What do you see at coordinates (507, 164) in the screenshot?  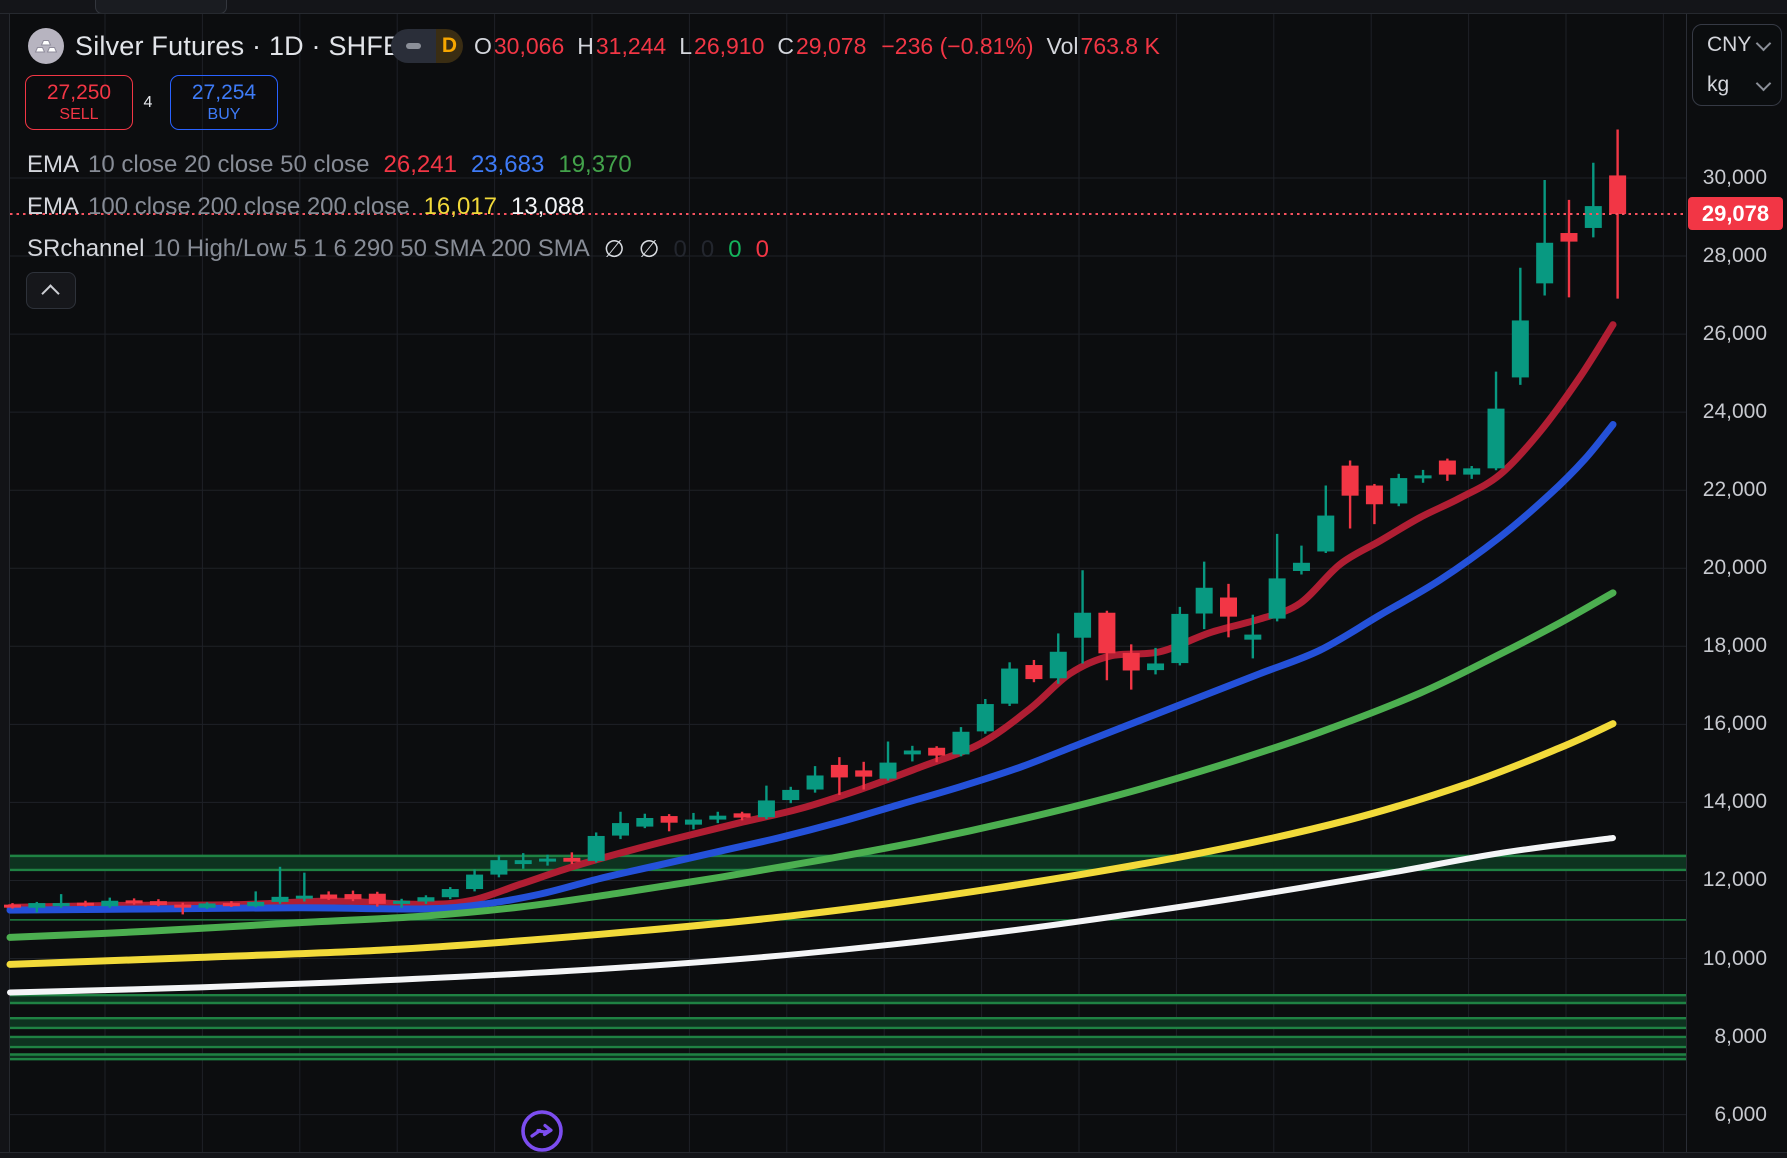 I see `indicator-value: 23,683` at bounding box center [507, 164].